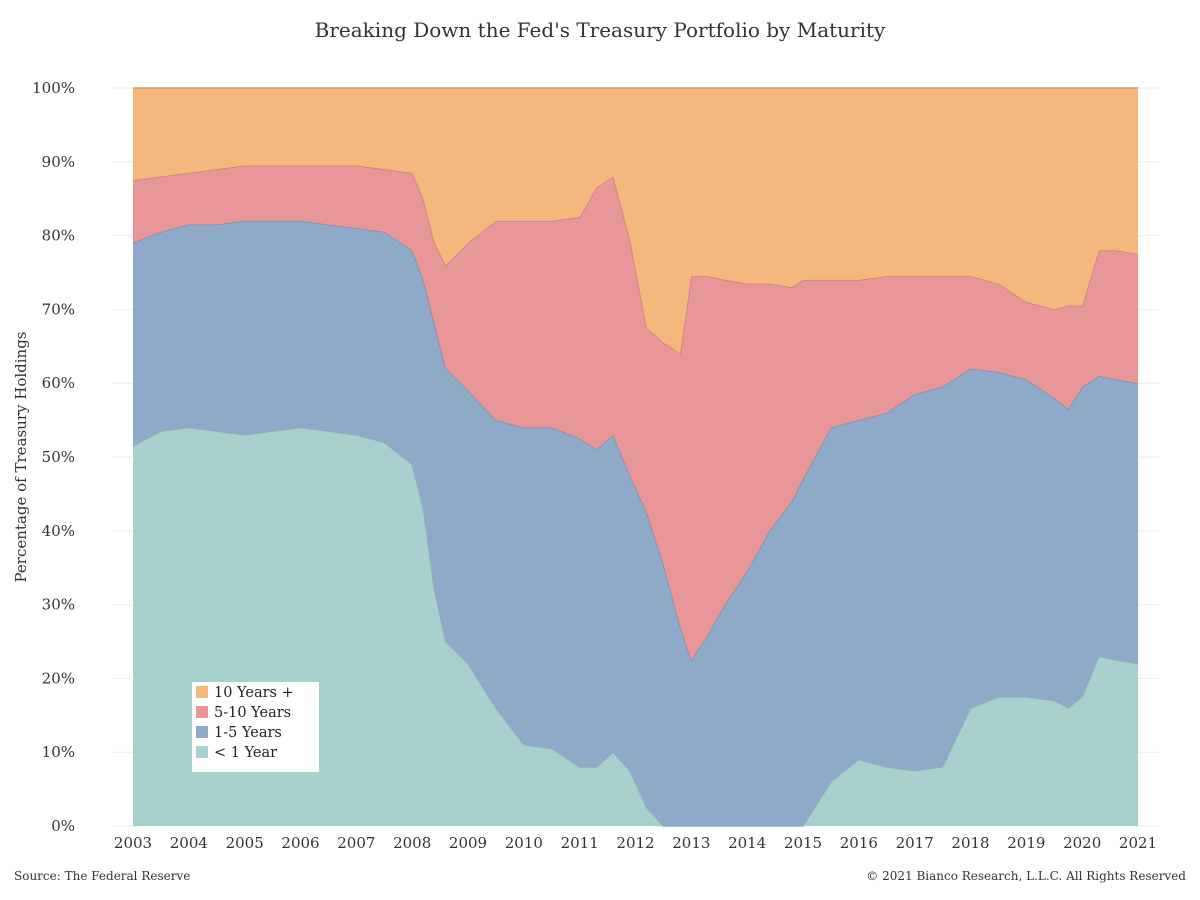 The width and height of the screenshot is (1200, 900). Describe the element at coordinates (245, 753) in the screenshot. I see `legend-label: < 1 Year` at that location.